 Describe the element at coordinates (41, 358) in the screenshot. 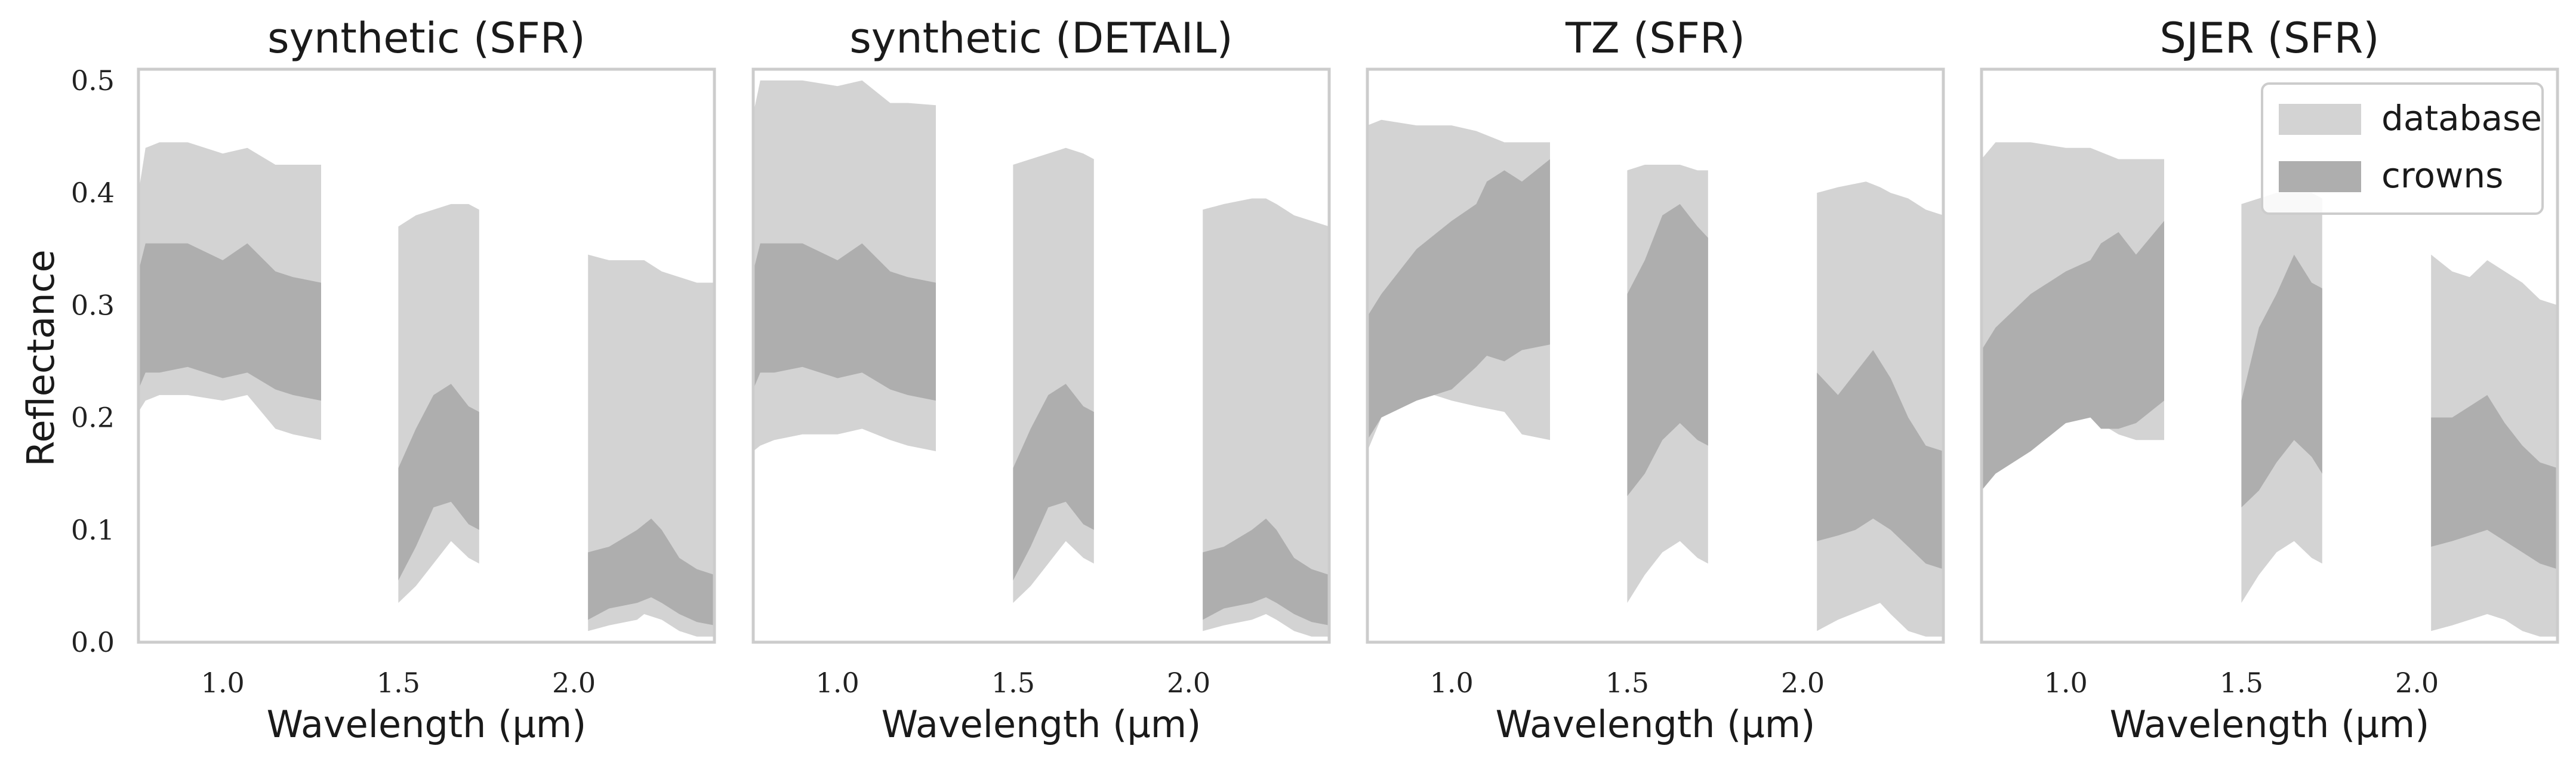

I see `y-axis-label: Reflectance` at that location.